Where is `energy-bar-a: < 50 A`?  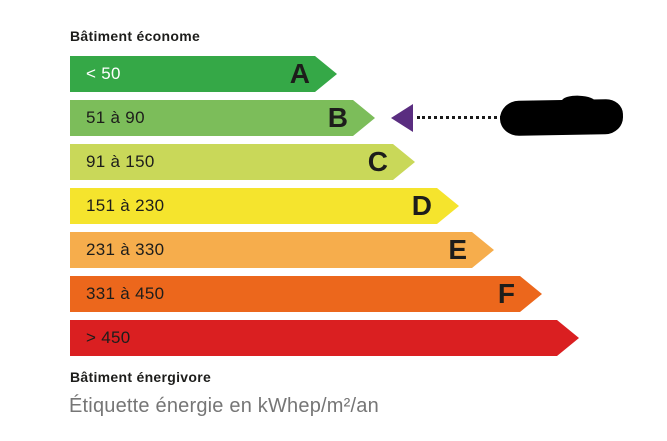 energy-bar-a: < 50 A is located at coordinates (203, 74).